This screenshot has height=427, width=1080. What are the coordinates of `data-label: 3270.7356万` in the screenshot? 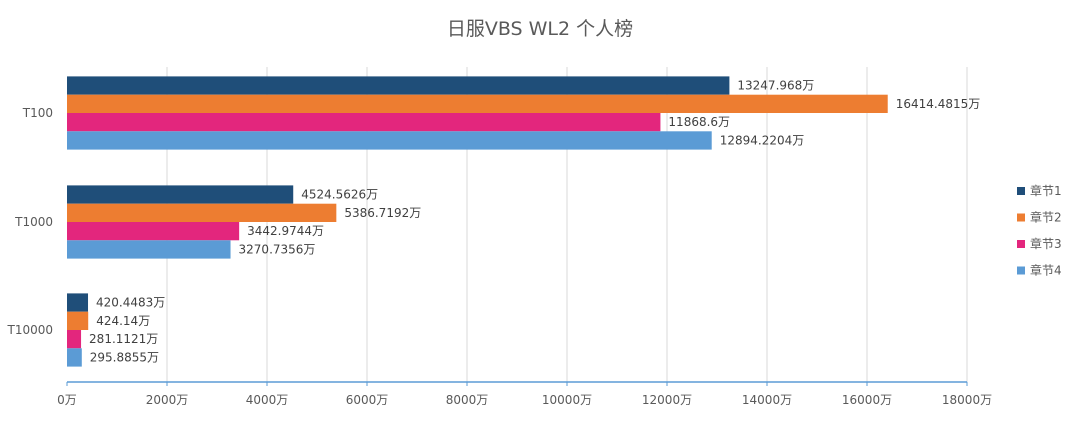 It's located at (277, 249).